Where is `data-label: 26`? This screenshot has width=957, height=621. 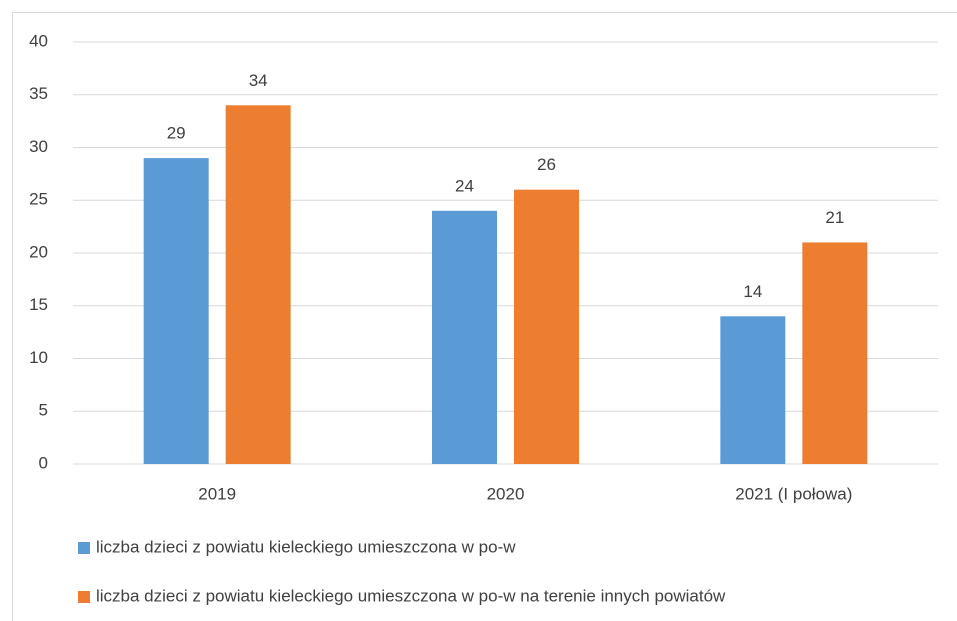
data-label: 26 is located at coordinates (546, 164).